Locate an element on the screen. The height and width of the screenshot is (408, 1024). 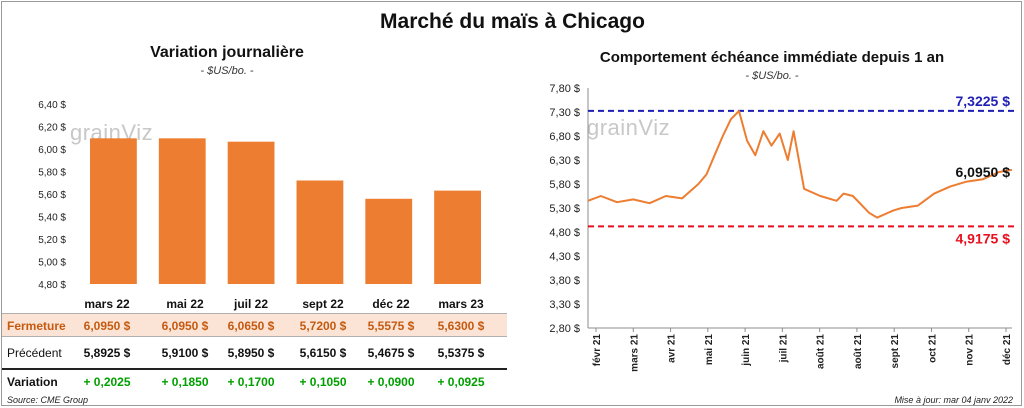
y-tick-label: 6,20 $ is located at coordinates (52, 128).